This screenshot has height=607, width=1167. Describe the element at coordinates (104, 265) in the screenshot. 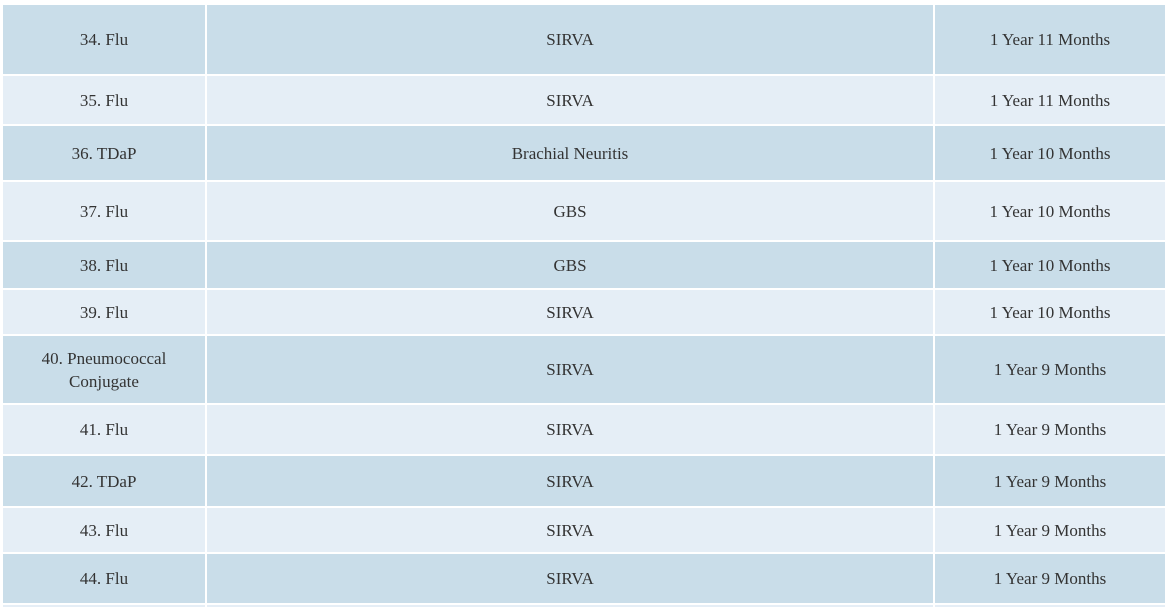

I see `vaccine-cell: 38. Flu` at that location.